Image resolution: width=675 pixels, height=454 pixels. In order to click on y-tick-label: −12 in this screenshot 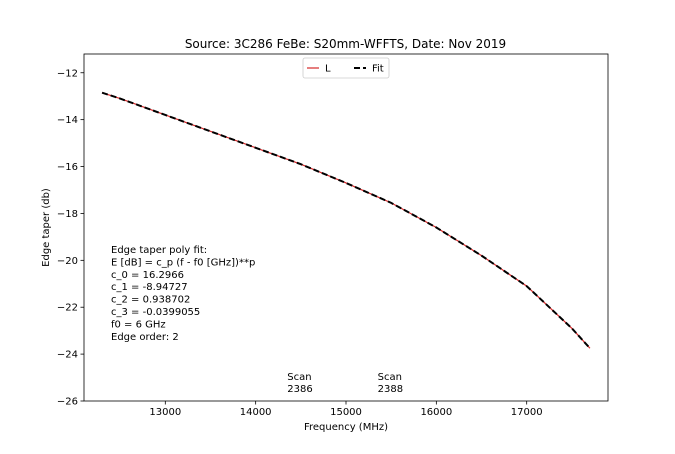, I will do `click(67, 73)`.